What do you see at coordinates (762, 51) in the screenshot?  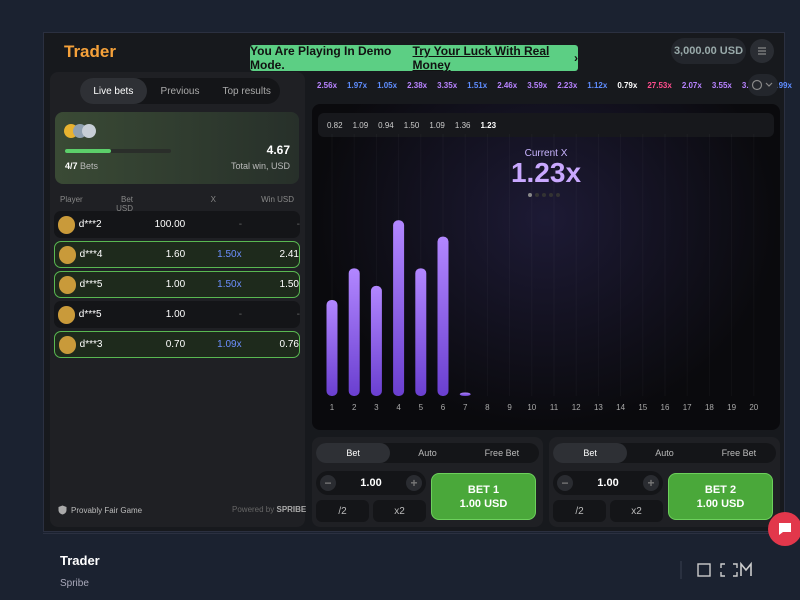 I see `menu-button` at bounding box center [762, 51].